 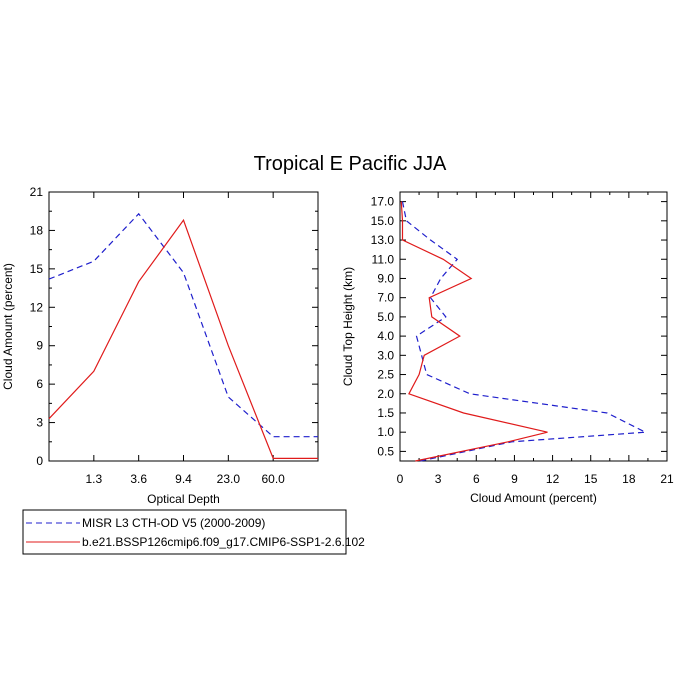 What do you see at coordinates (385, 432) in the screenshot?
I see `right-ytick-label: 1.0` at bounding box center [385, 432].